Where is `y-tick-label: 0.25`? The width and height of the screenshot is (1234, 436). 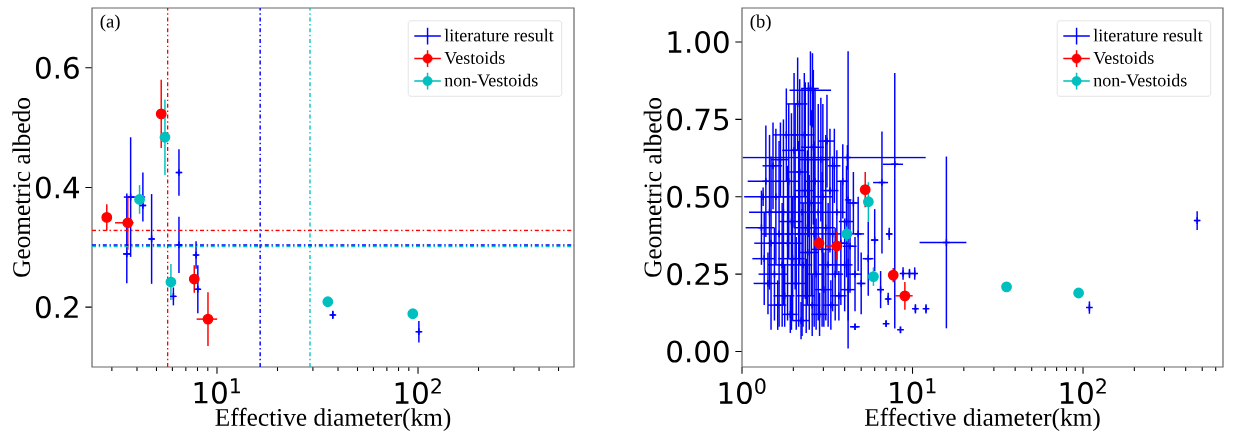 y-tick-label: 0.25 is located at coordinates (698, 274).